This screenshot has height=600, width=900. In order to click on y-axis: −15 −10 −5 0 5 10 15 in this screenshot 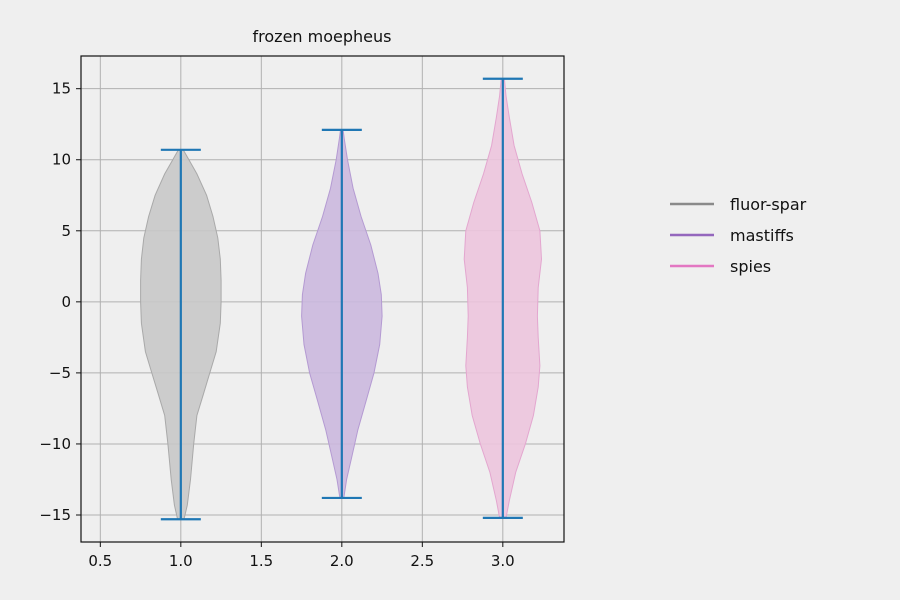, I will do `click(60, 302)`.